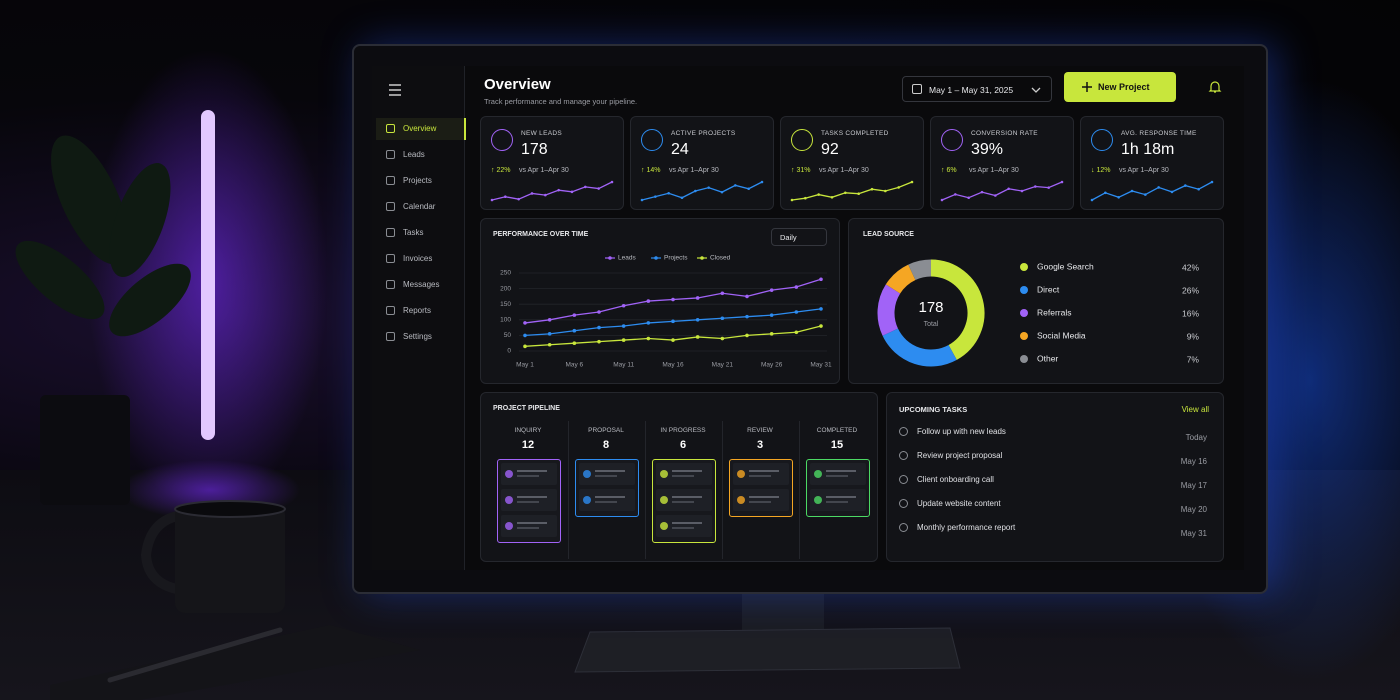  I want to click on period-label: Daily, so click(788, 237).